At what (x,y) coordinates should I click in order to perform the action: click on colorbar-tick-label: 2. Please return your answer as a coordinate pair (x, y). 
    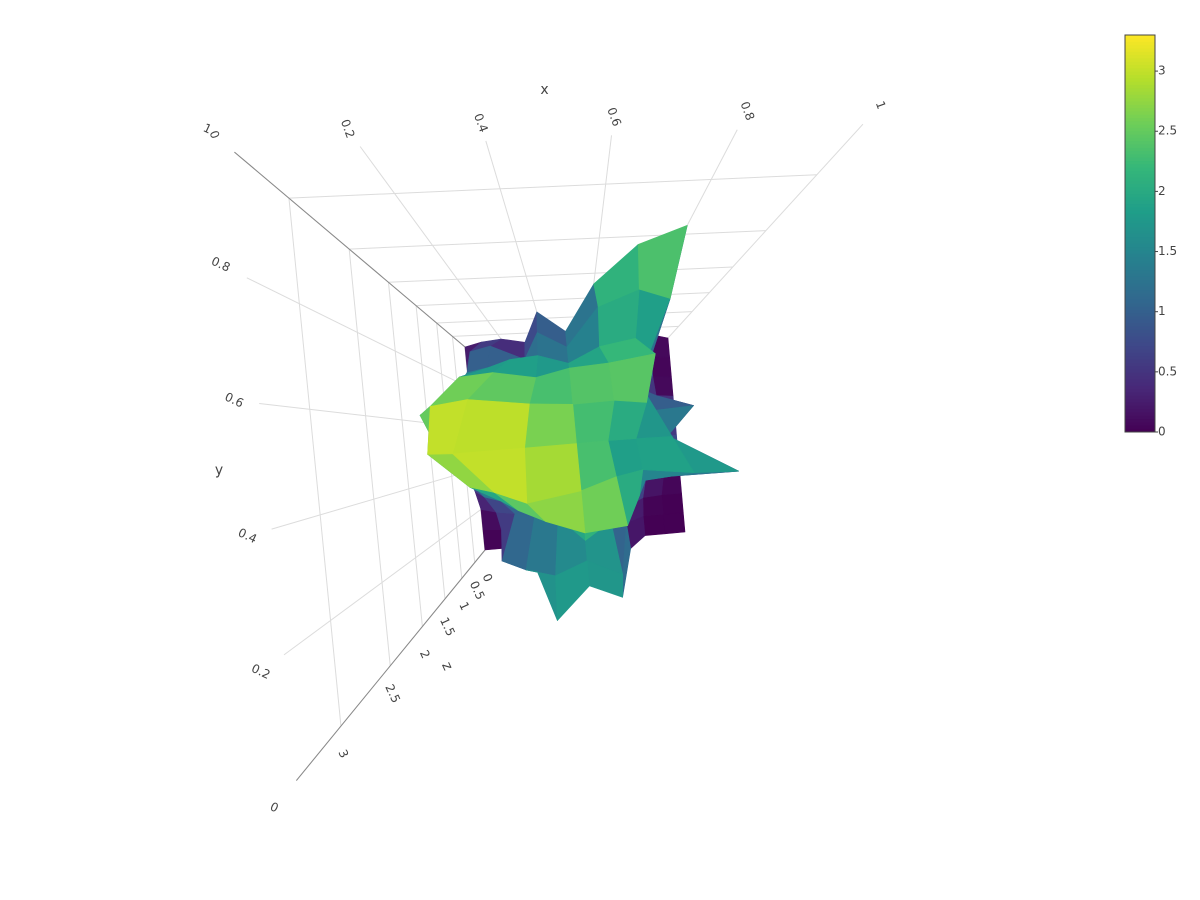
    Looking at the image, I should click on (1162, 191).